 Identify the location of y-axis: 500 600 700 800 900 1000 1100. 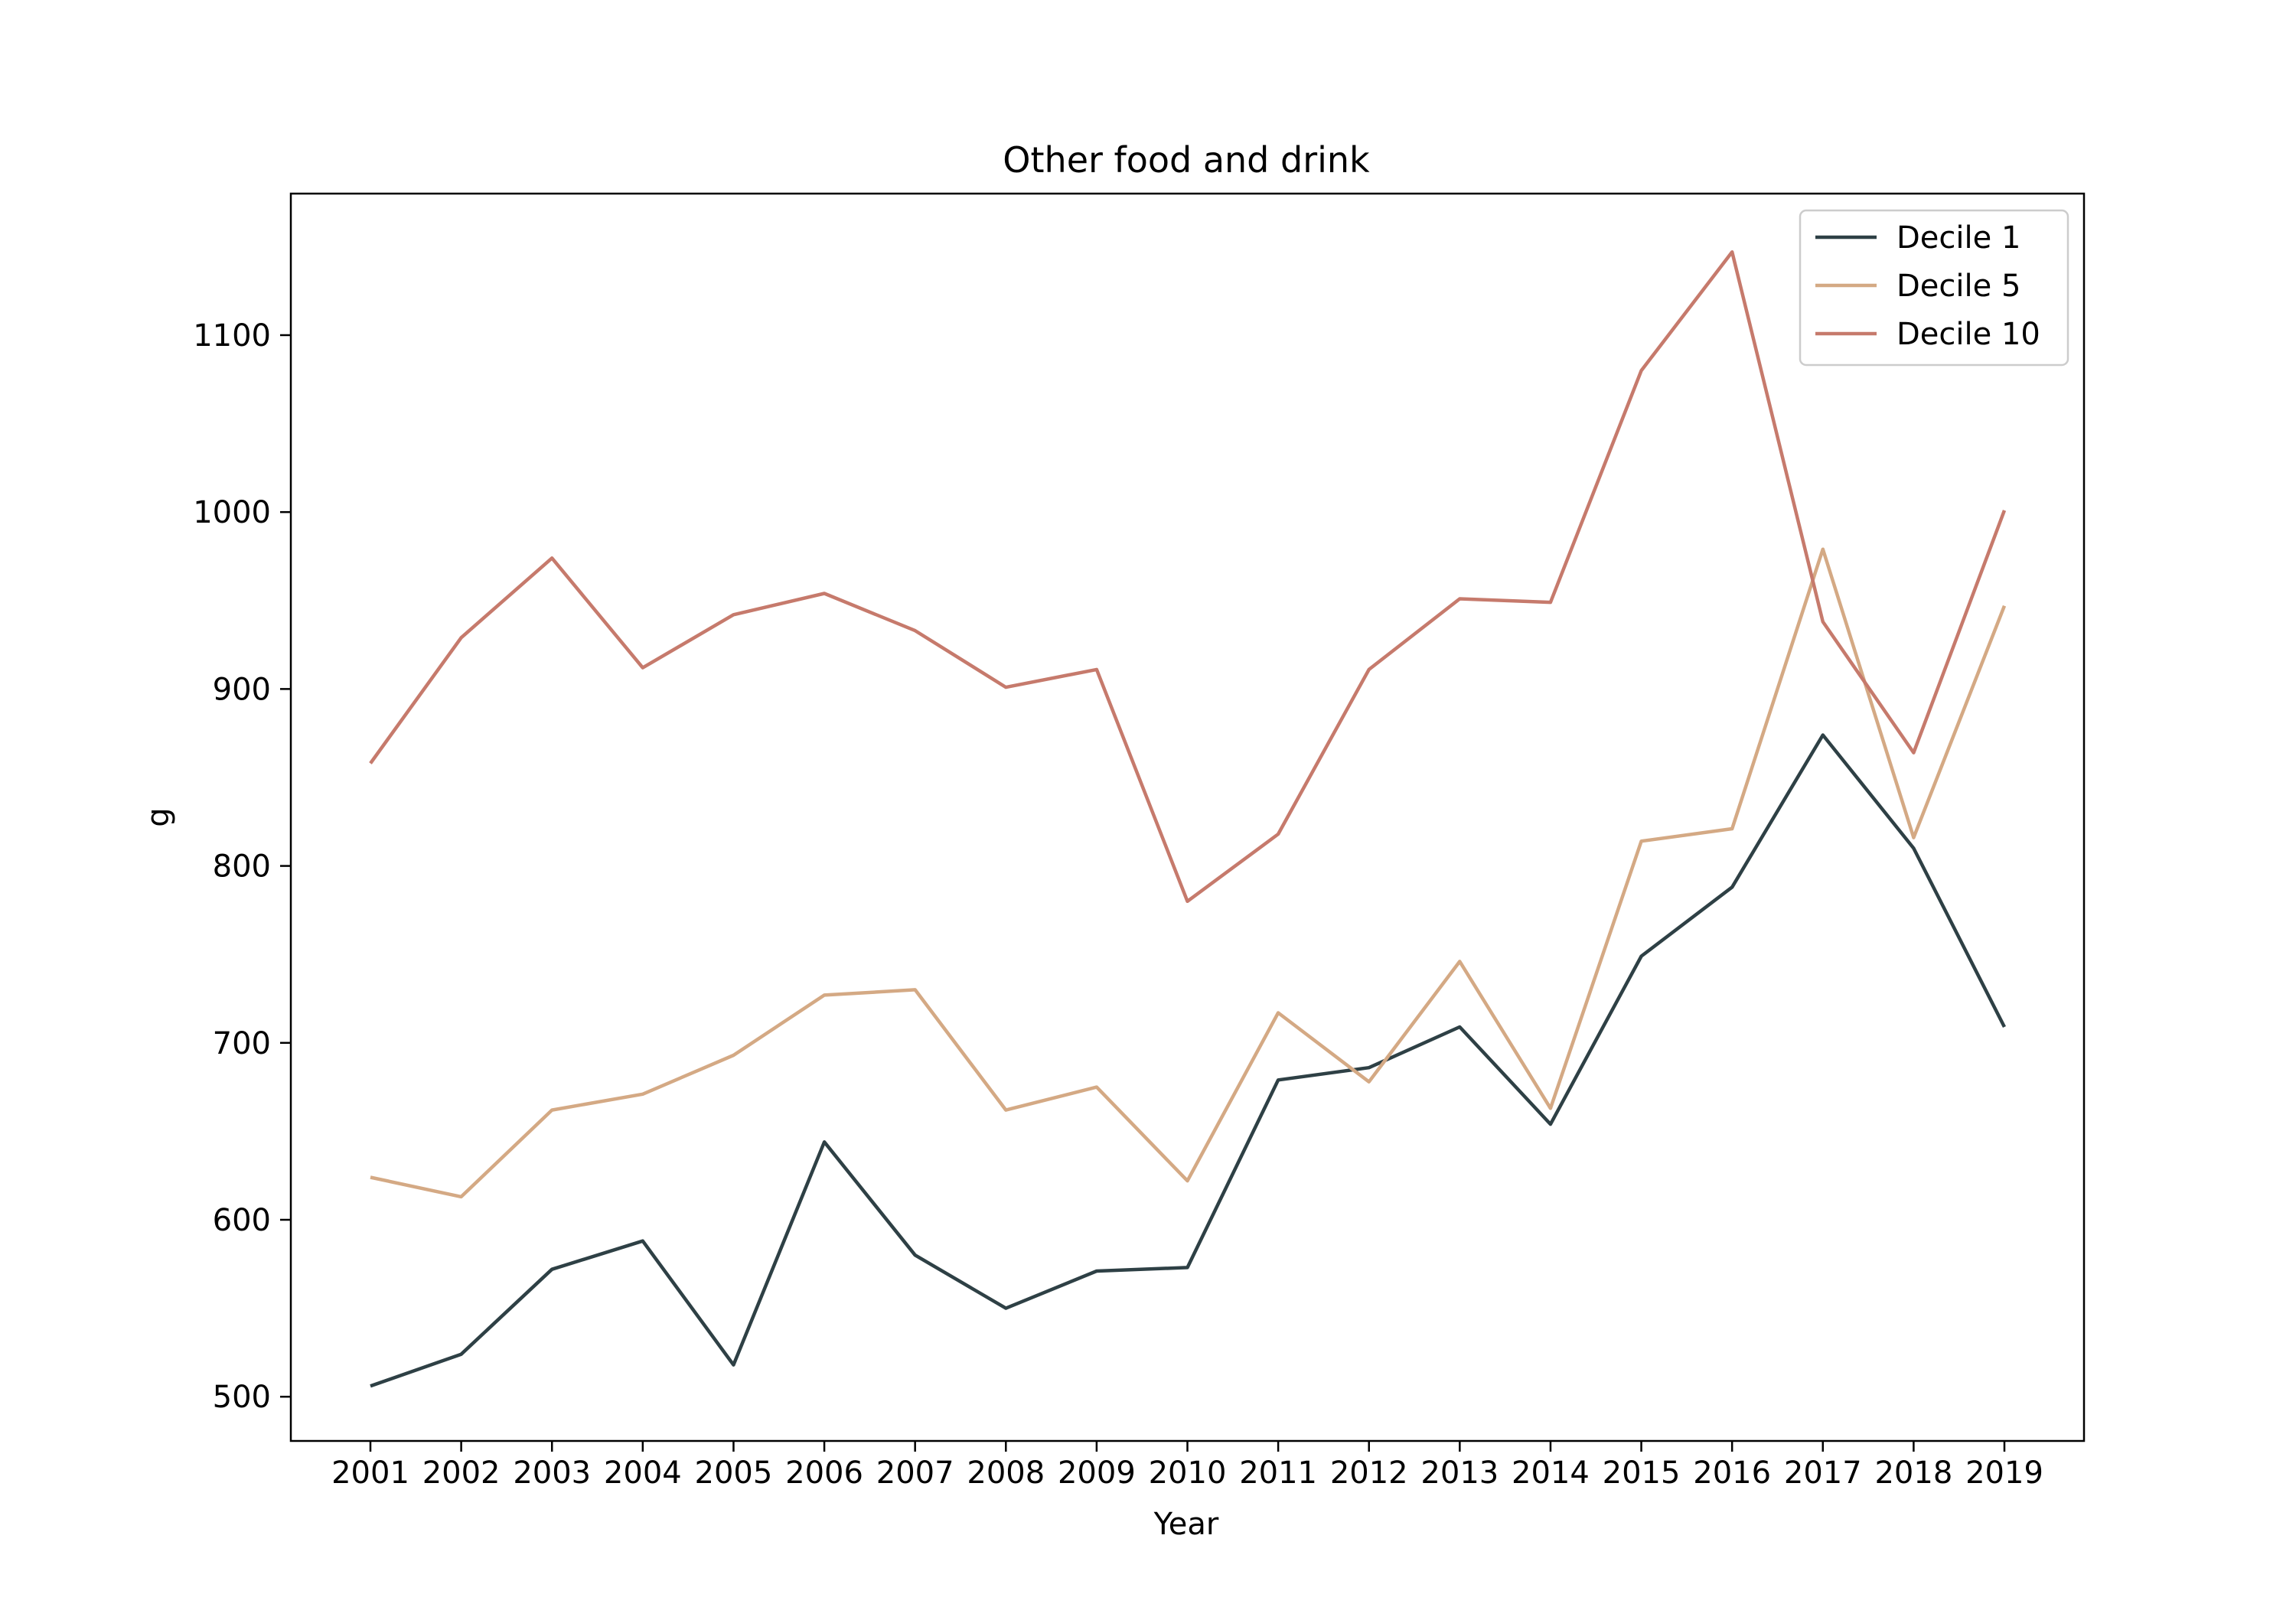
(242, 867).